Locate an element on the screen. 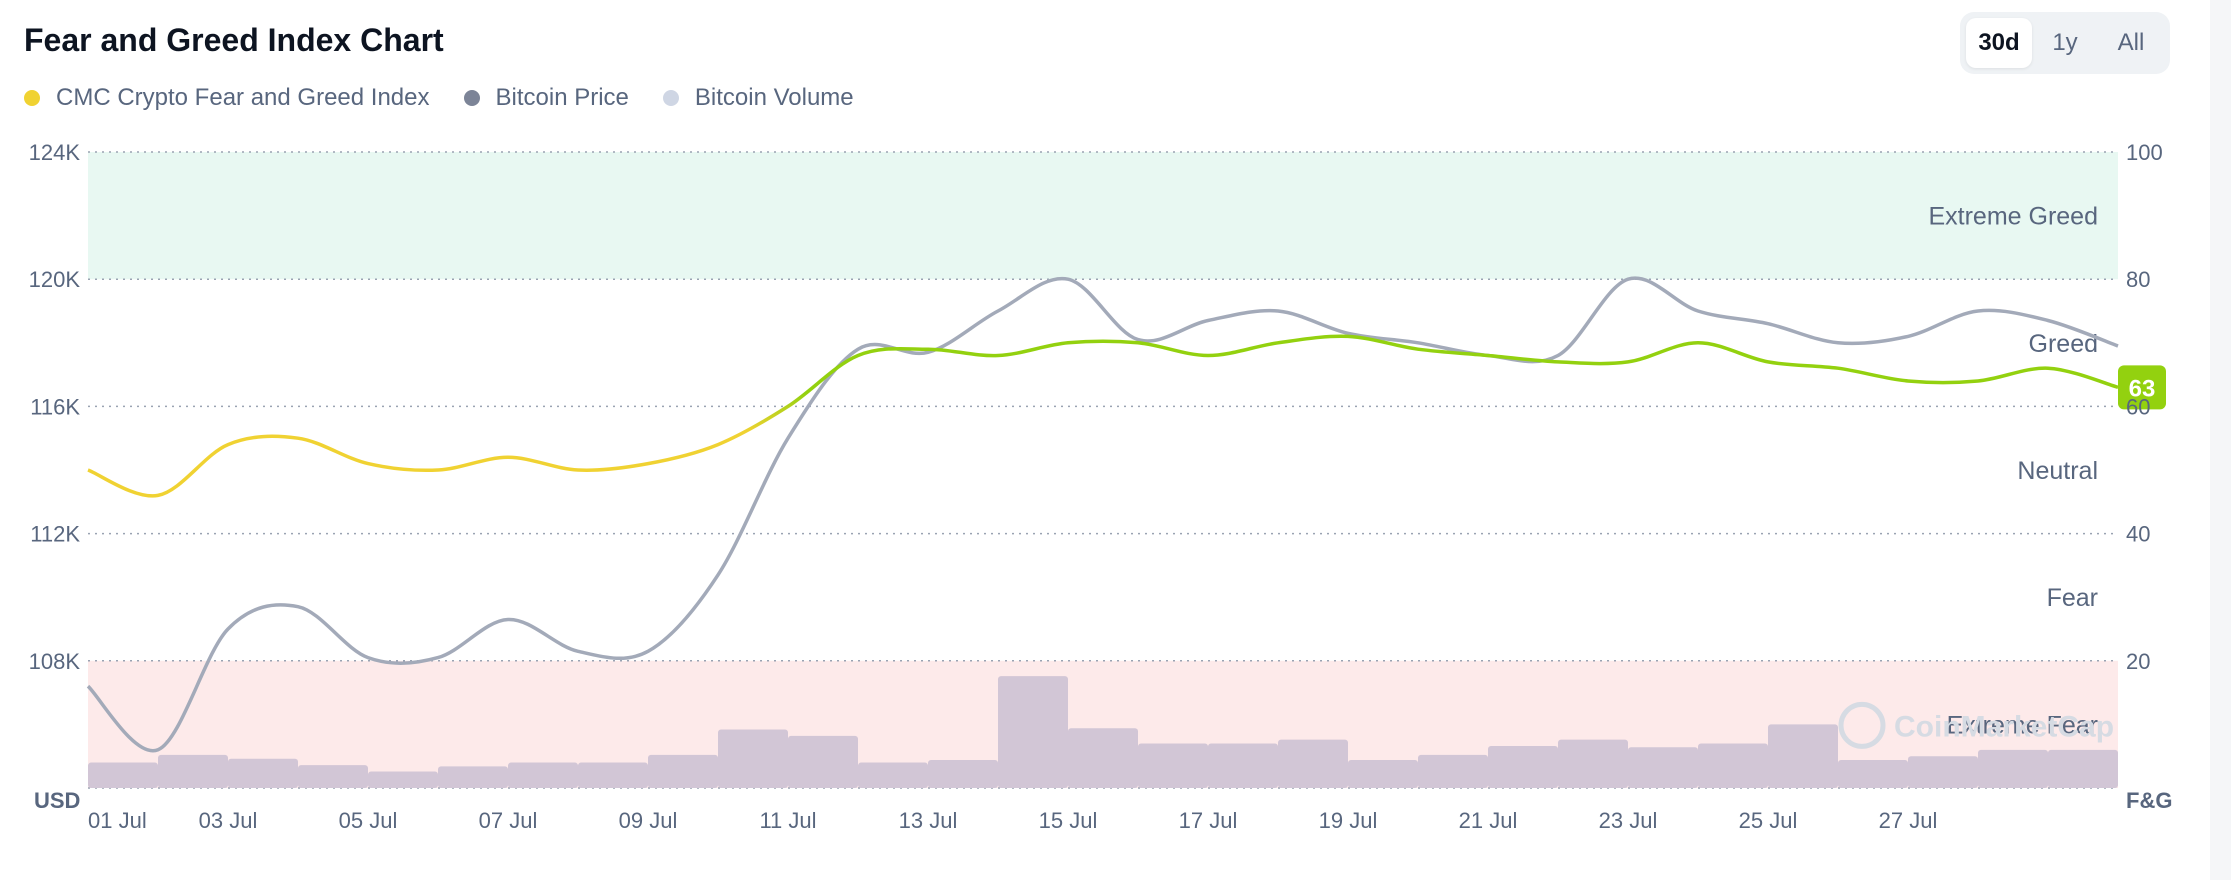  current-value-badge is located at coordinates (2142, 387).